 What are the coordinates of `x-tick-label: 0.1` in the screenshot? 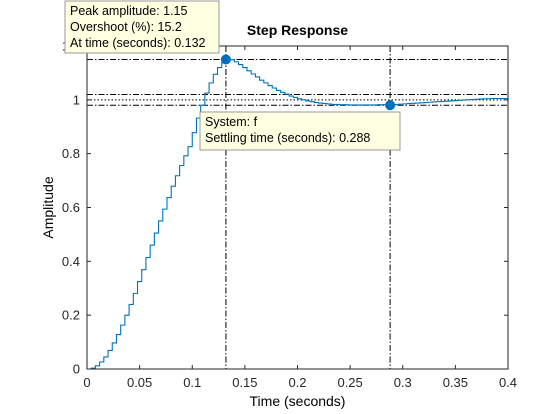 It's located at (192, 382).